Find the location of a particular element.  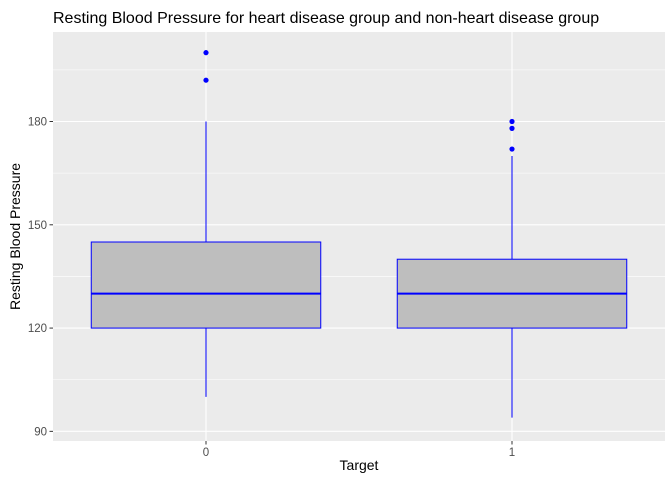

y-tick-label: 120 is located at coordinates (37, 329).